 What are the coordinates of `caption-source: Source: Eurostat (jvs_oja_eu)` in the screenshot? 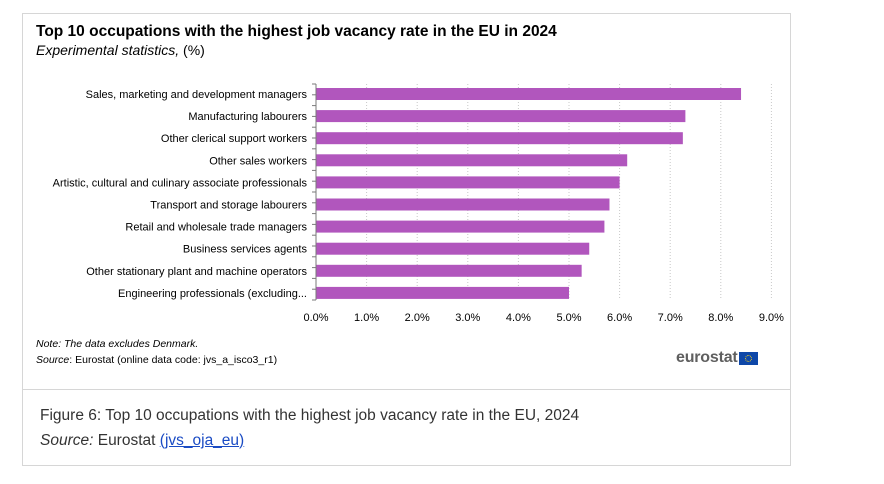 It's located at (142, 441).